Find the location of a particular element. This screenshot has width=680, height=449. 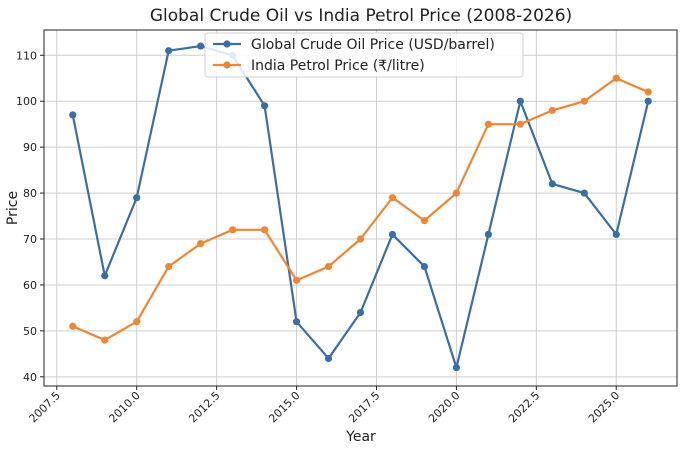

x-tick-label: 2010.0 is located at coordinates (124, 407).